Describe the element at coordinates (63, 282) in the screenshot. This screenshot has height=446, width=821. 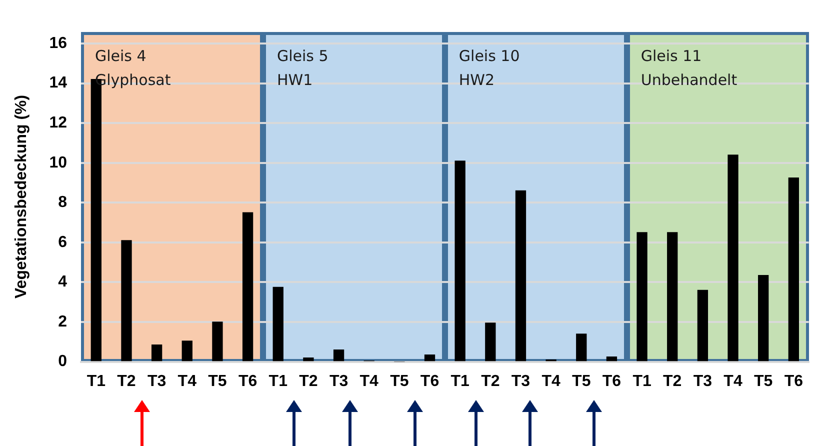
I see `y-tick-label: 4` at that location.